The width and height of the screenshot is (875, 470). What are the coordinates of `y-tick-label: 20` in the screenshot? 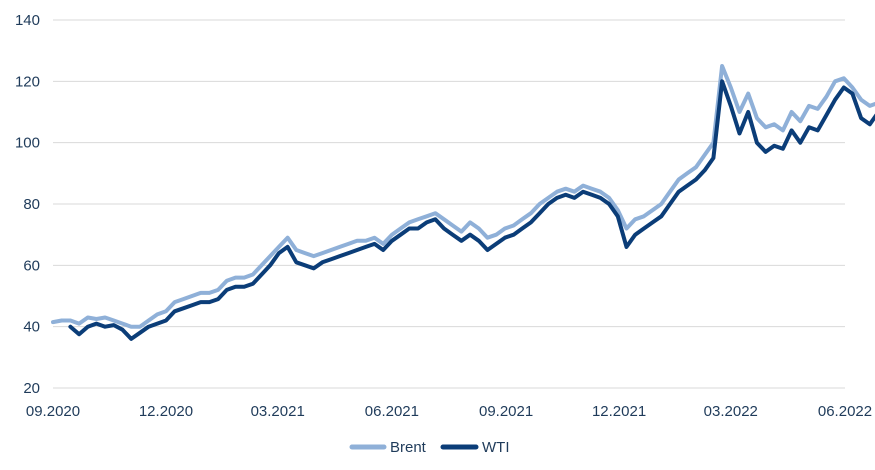 It's located at (31, 388).